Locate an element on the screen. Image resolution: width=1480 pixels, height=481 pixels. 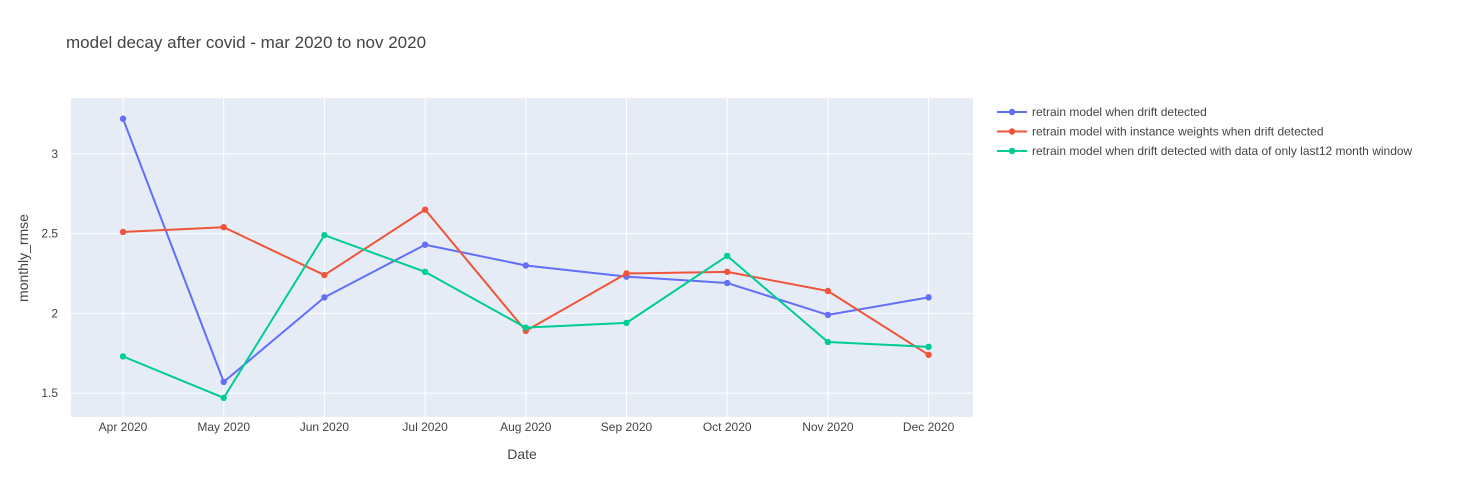
legend-item-1: retrain model when drift detected is located at coordinates (1102, 112).